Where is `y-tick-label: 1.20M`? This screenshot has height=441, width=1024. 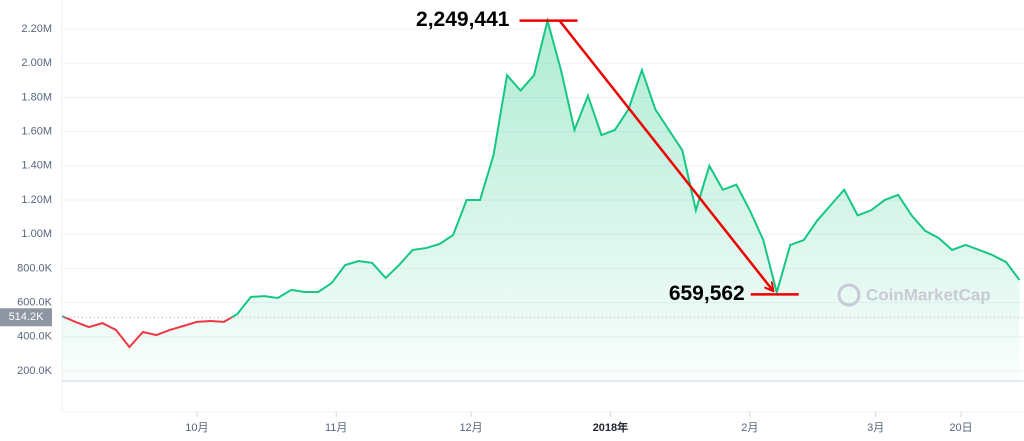 y-tick-label: 1.20M is located at coordinates (36, 200).